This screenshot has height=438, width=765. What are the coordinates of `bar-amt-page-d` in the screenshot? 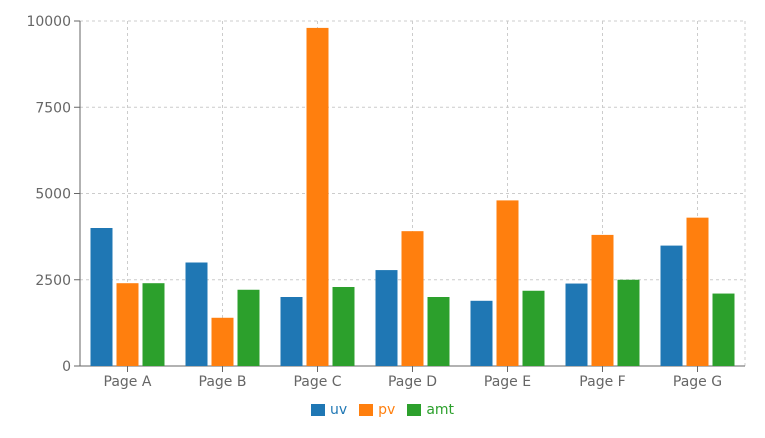 It's located at (438, 331).